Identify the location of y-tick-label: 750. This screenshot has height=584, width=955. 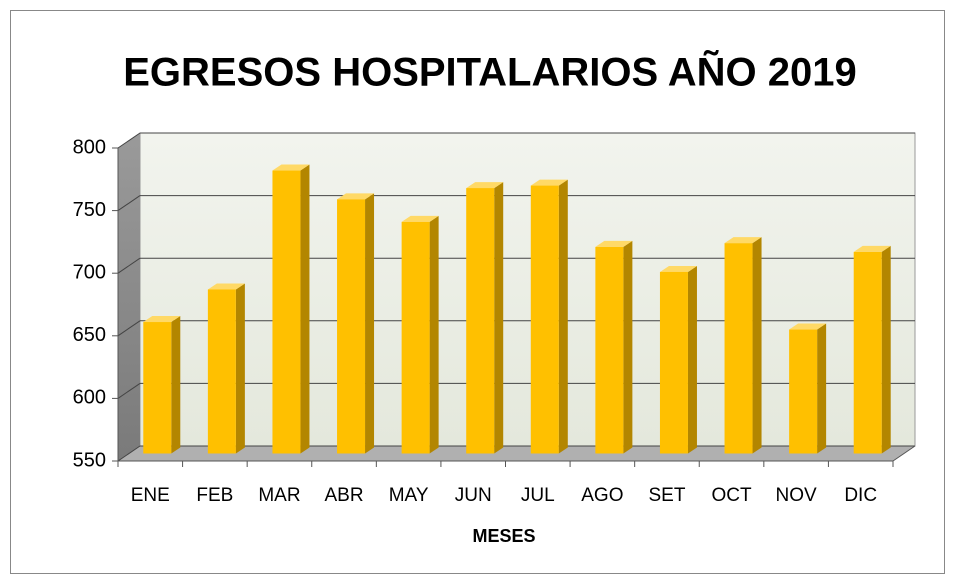
(89, 210).